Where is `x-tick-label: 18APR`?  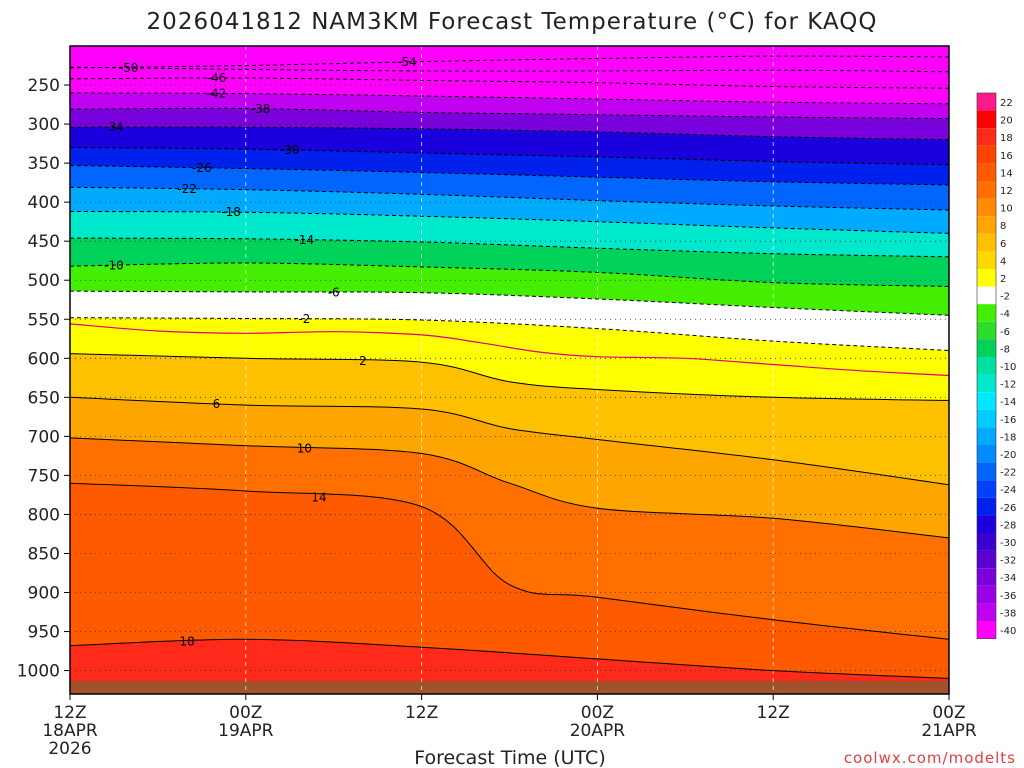
x-tick-label: 18APR is located at coordinates (70, 731).